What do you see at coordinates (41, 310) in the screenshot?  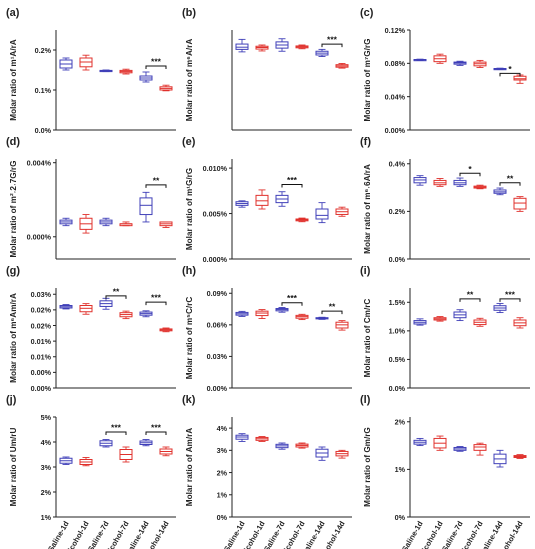 I see `y-tick-label: 0.02%` at bounding box center [41, 310].